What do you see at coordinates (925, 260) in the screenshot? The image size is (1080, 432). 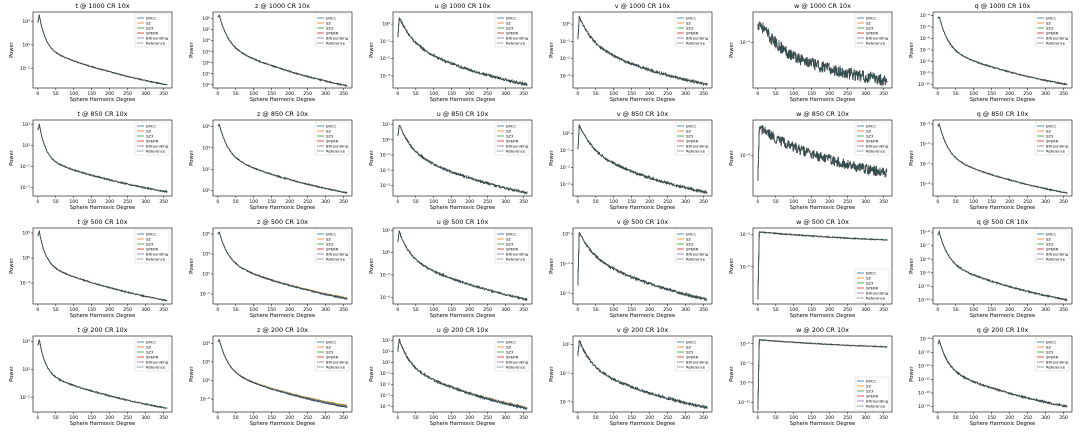 I see `y-tick-label: 10⁻⁸` at bounding box center [925, 260].